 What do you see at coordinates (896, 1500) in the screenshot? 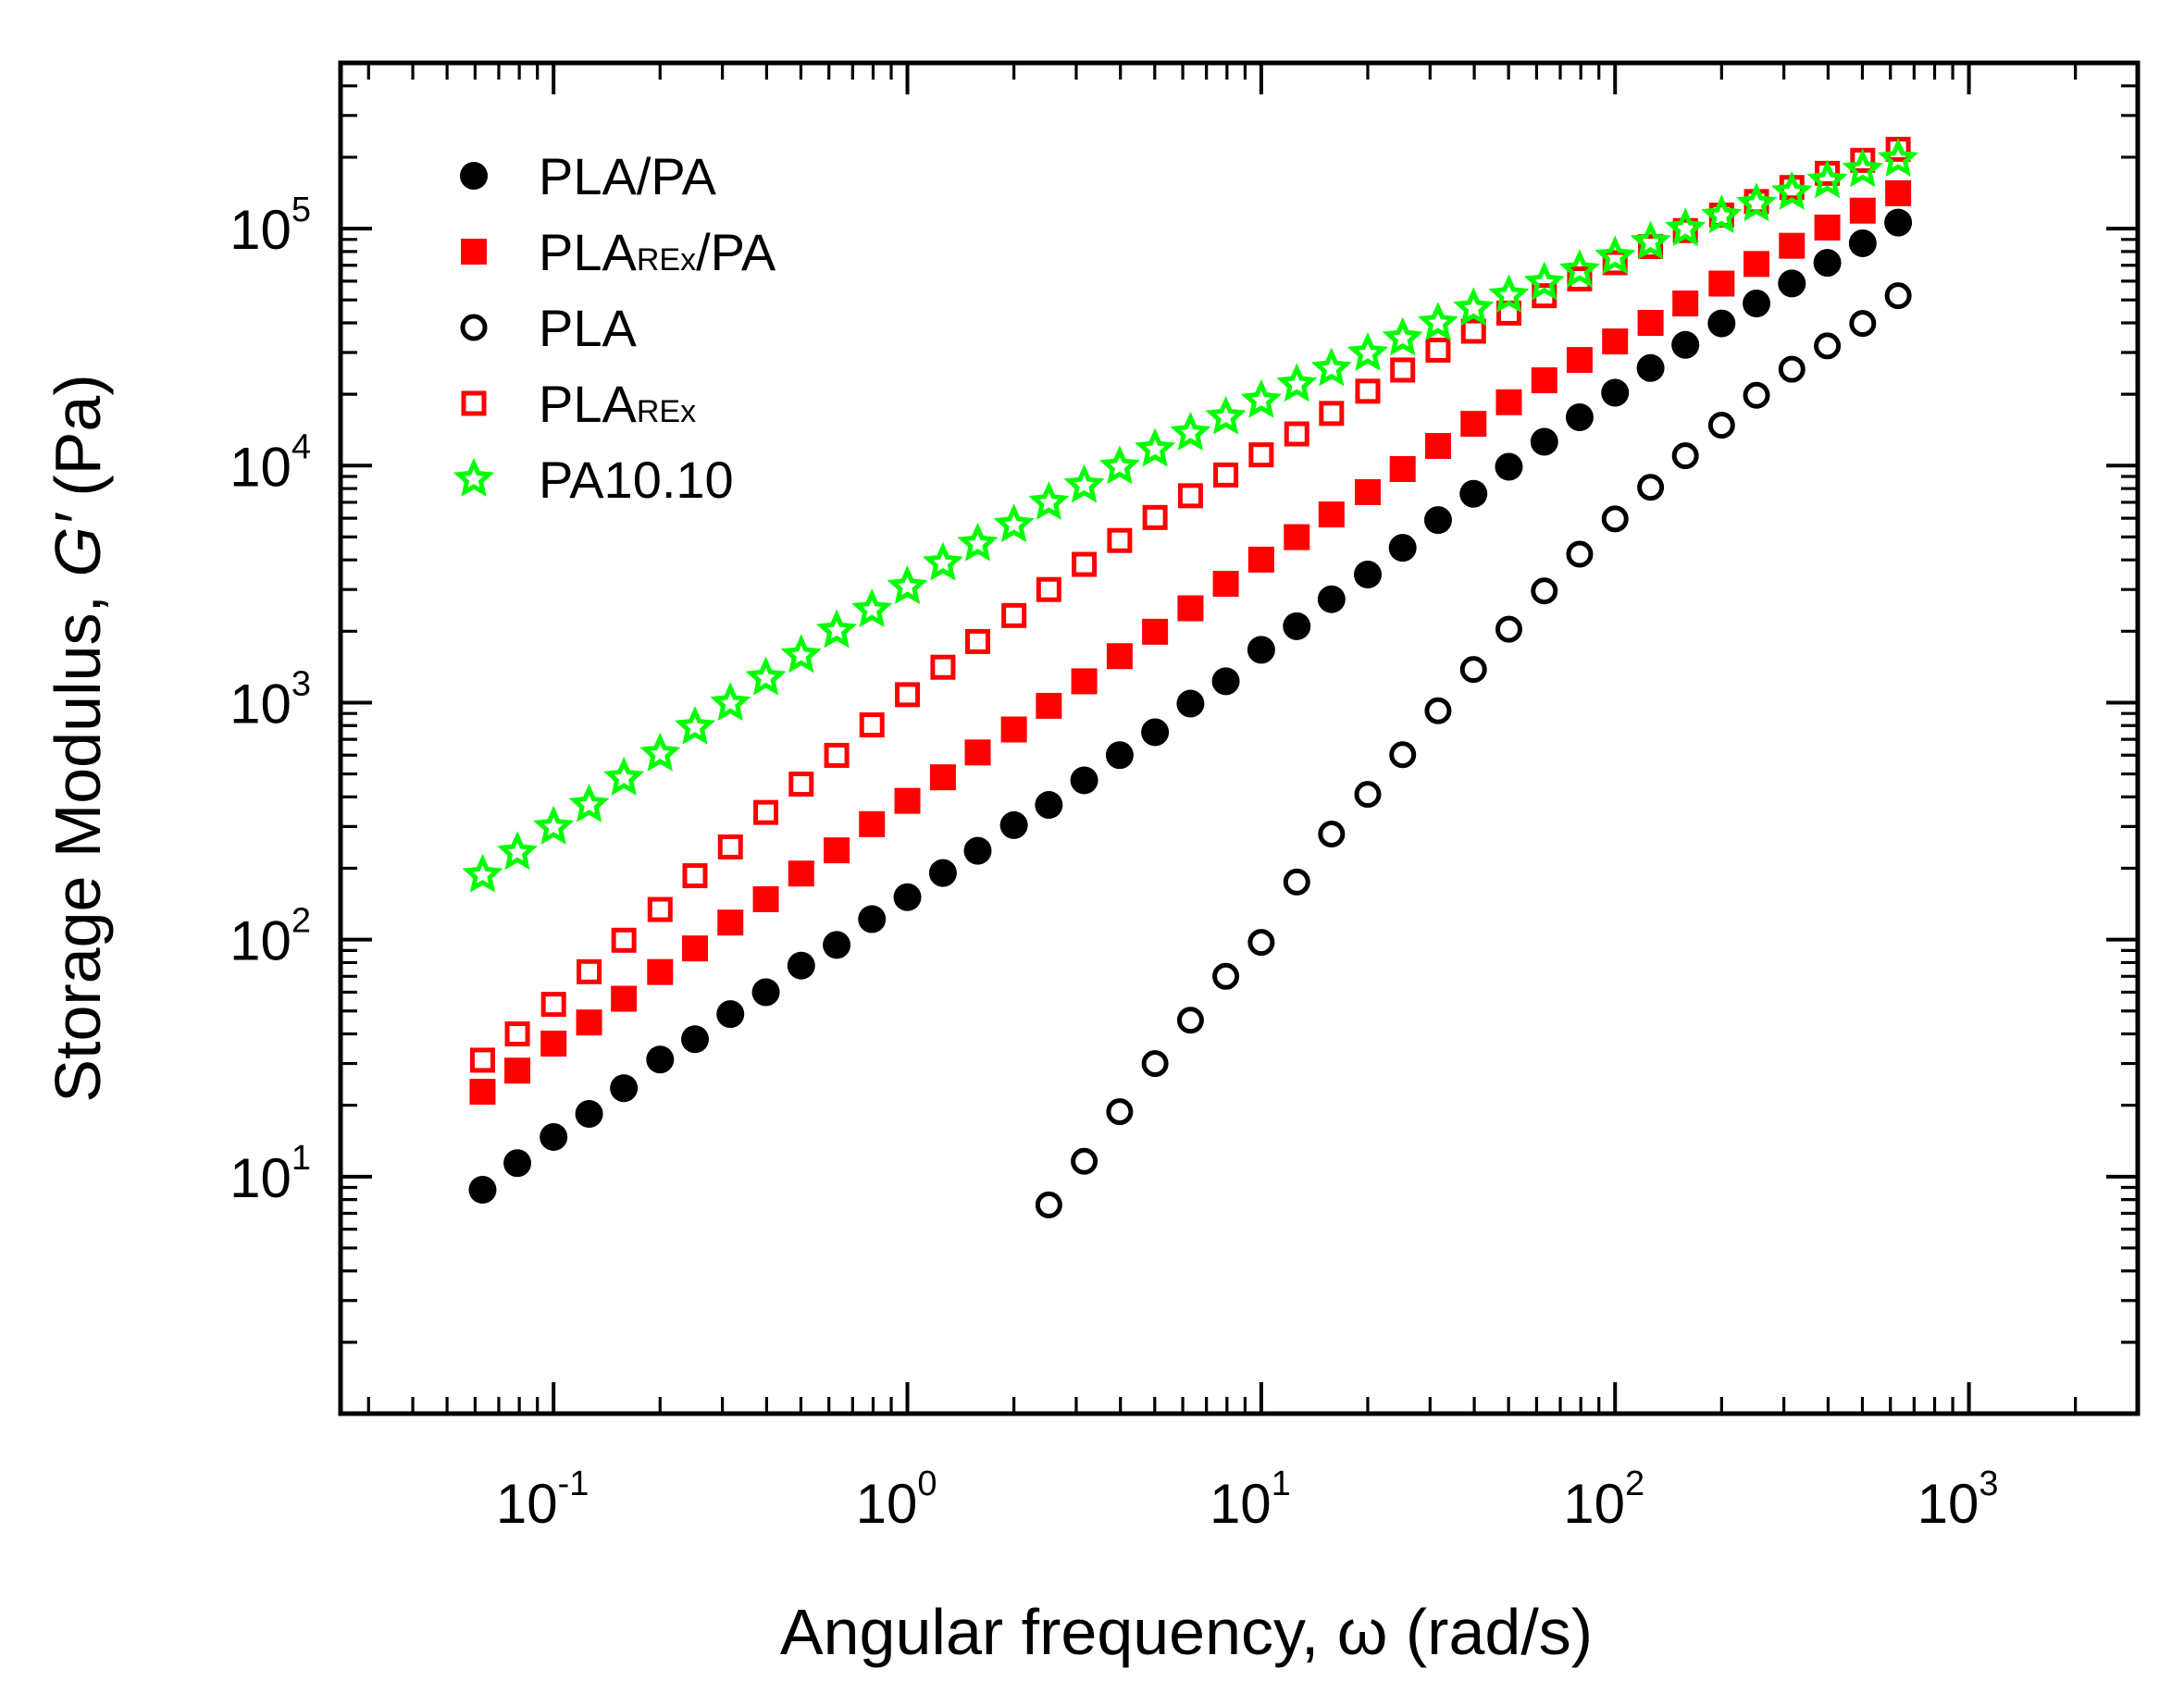
I see `x-tick-label: 100` at bounding box center [896, 1500].